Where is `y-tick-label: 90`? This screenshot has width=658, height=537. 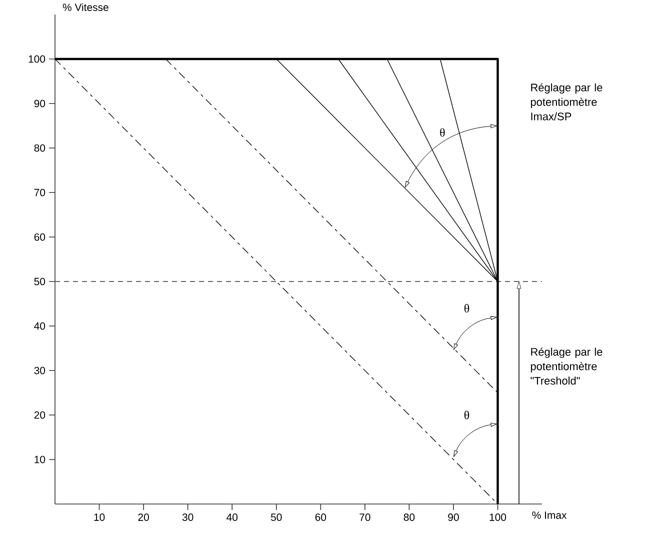 y-tick-label: 90 is located at coordinates (40, 104).